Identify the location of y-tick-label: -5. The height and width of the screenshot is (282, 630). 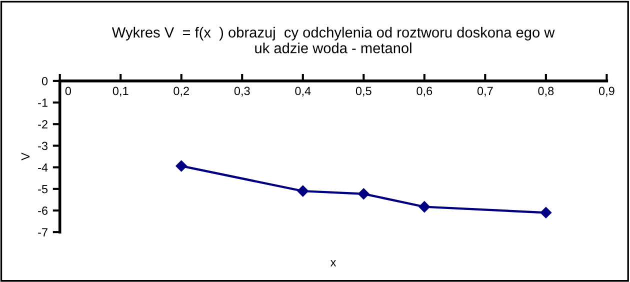
(43, 189).